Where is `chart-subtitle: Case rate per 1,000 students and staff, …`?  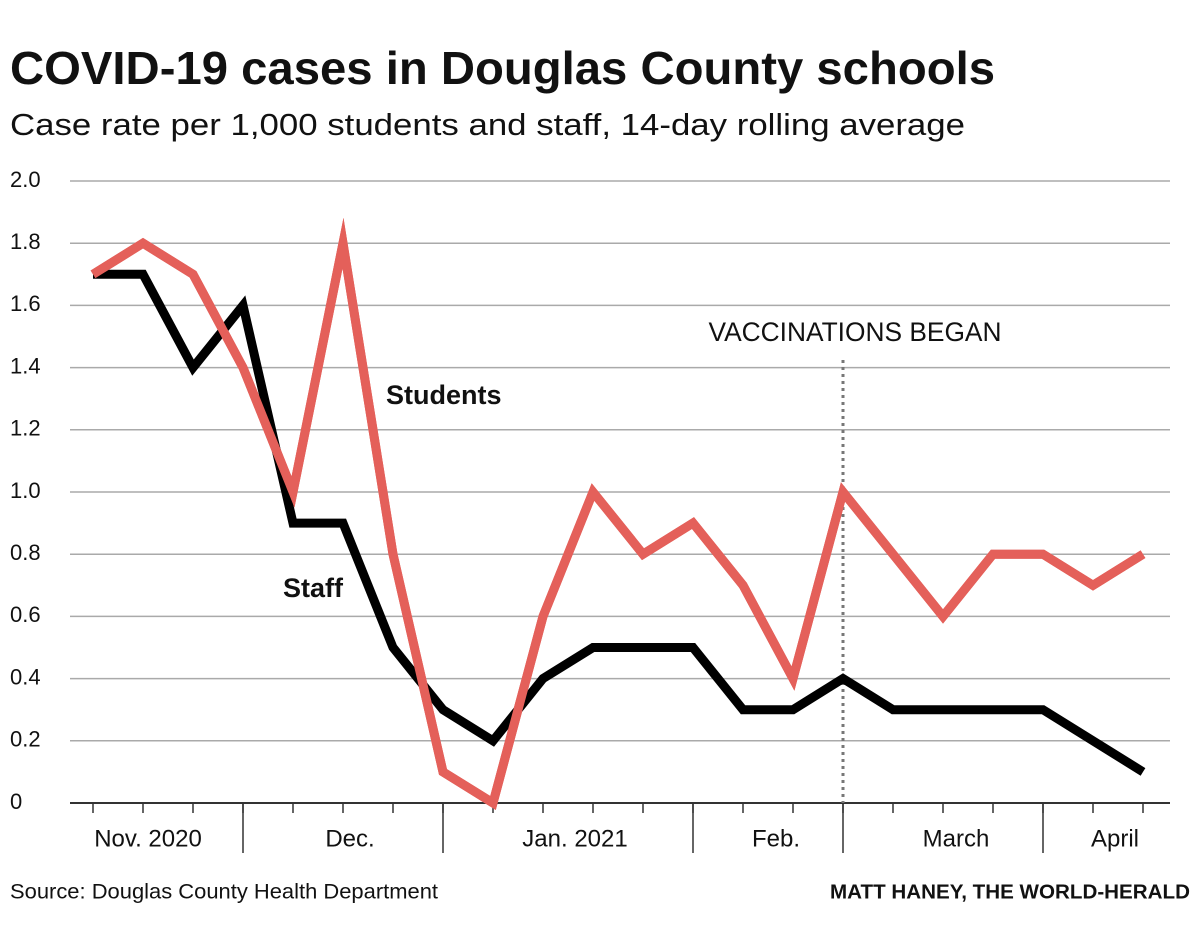 chart-subtitle: Case rate per 1,000 students and staff, … is located at coordinates (487, 124).